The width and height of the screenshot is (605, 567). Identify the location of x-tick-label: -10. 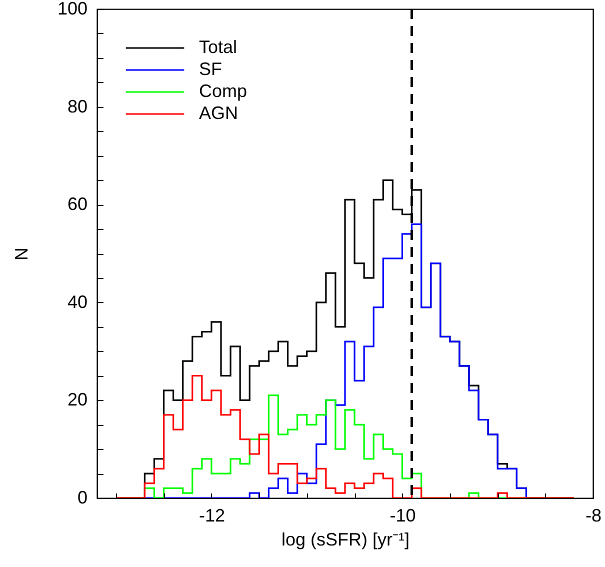
(403, 516).